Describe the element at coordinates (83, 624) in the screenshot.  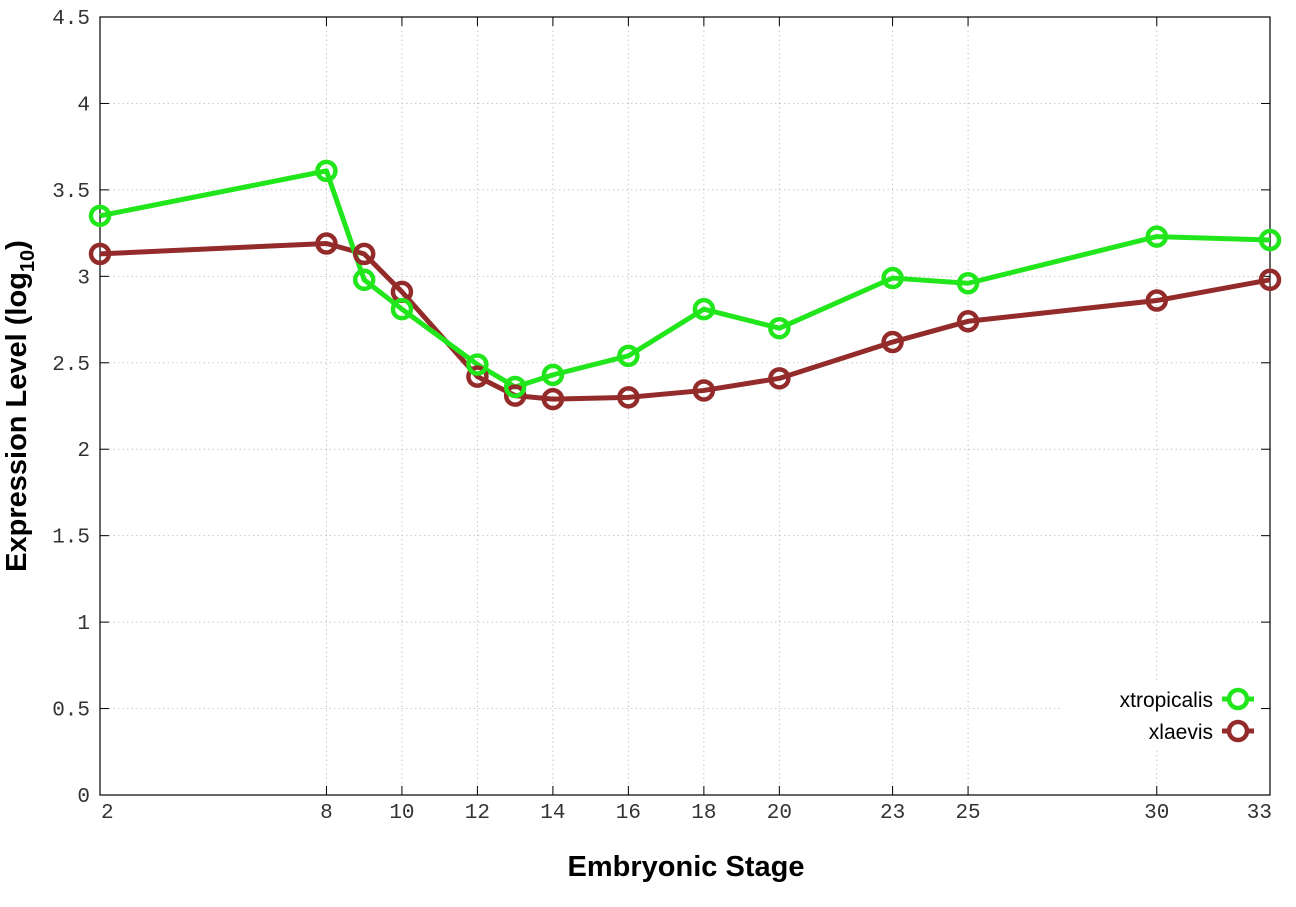
I see `y-tick-label: 1` at that location.